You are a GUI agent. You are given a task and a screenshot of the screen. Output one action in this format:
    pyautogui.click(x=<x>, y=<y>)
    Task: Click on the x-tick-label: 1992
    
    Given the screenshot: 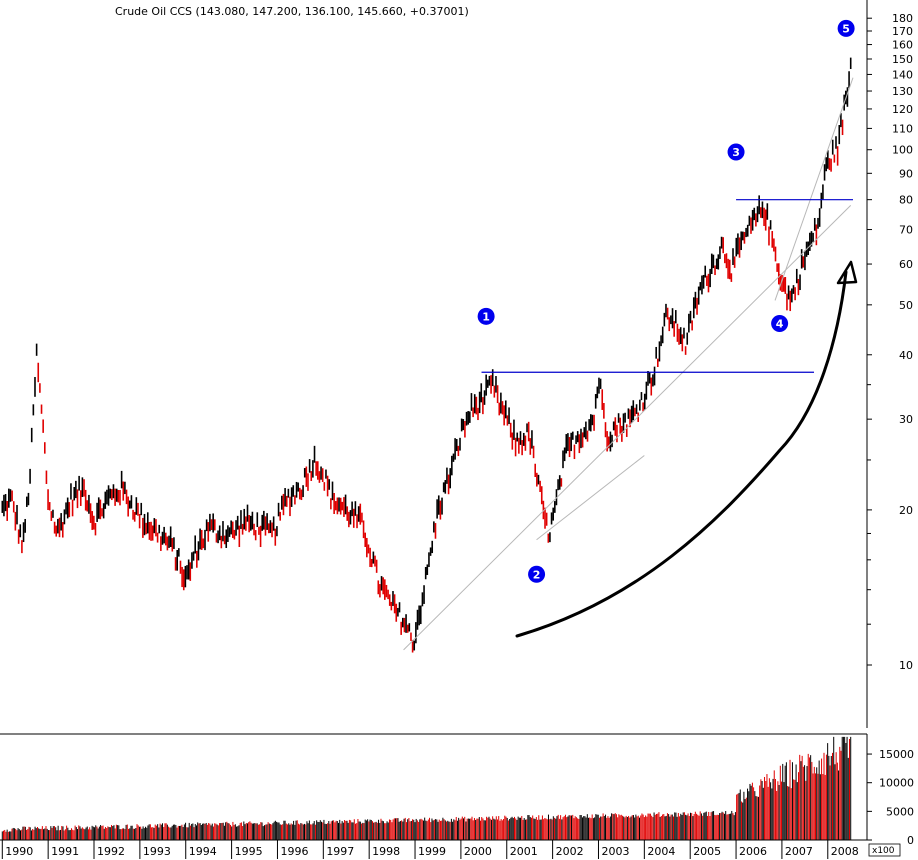 What is the action you would take?
    pyautogui.click(x=111, y=851)
    